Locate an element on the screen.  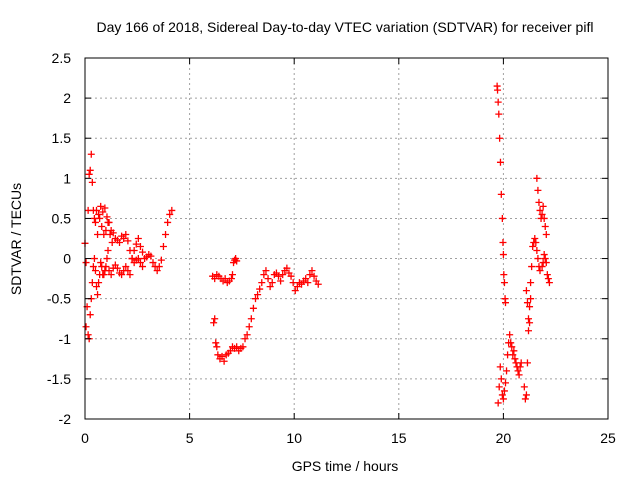
x-axis-label: GPS time / hours is located at coordinates (345, 466).